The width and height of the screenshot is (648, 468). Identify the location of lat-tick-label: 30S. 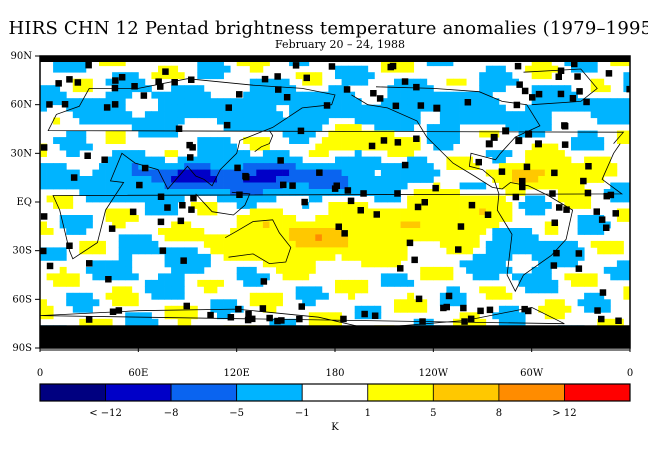
(22, 251).